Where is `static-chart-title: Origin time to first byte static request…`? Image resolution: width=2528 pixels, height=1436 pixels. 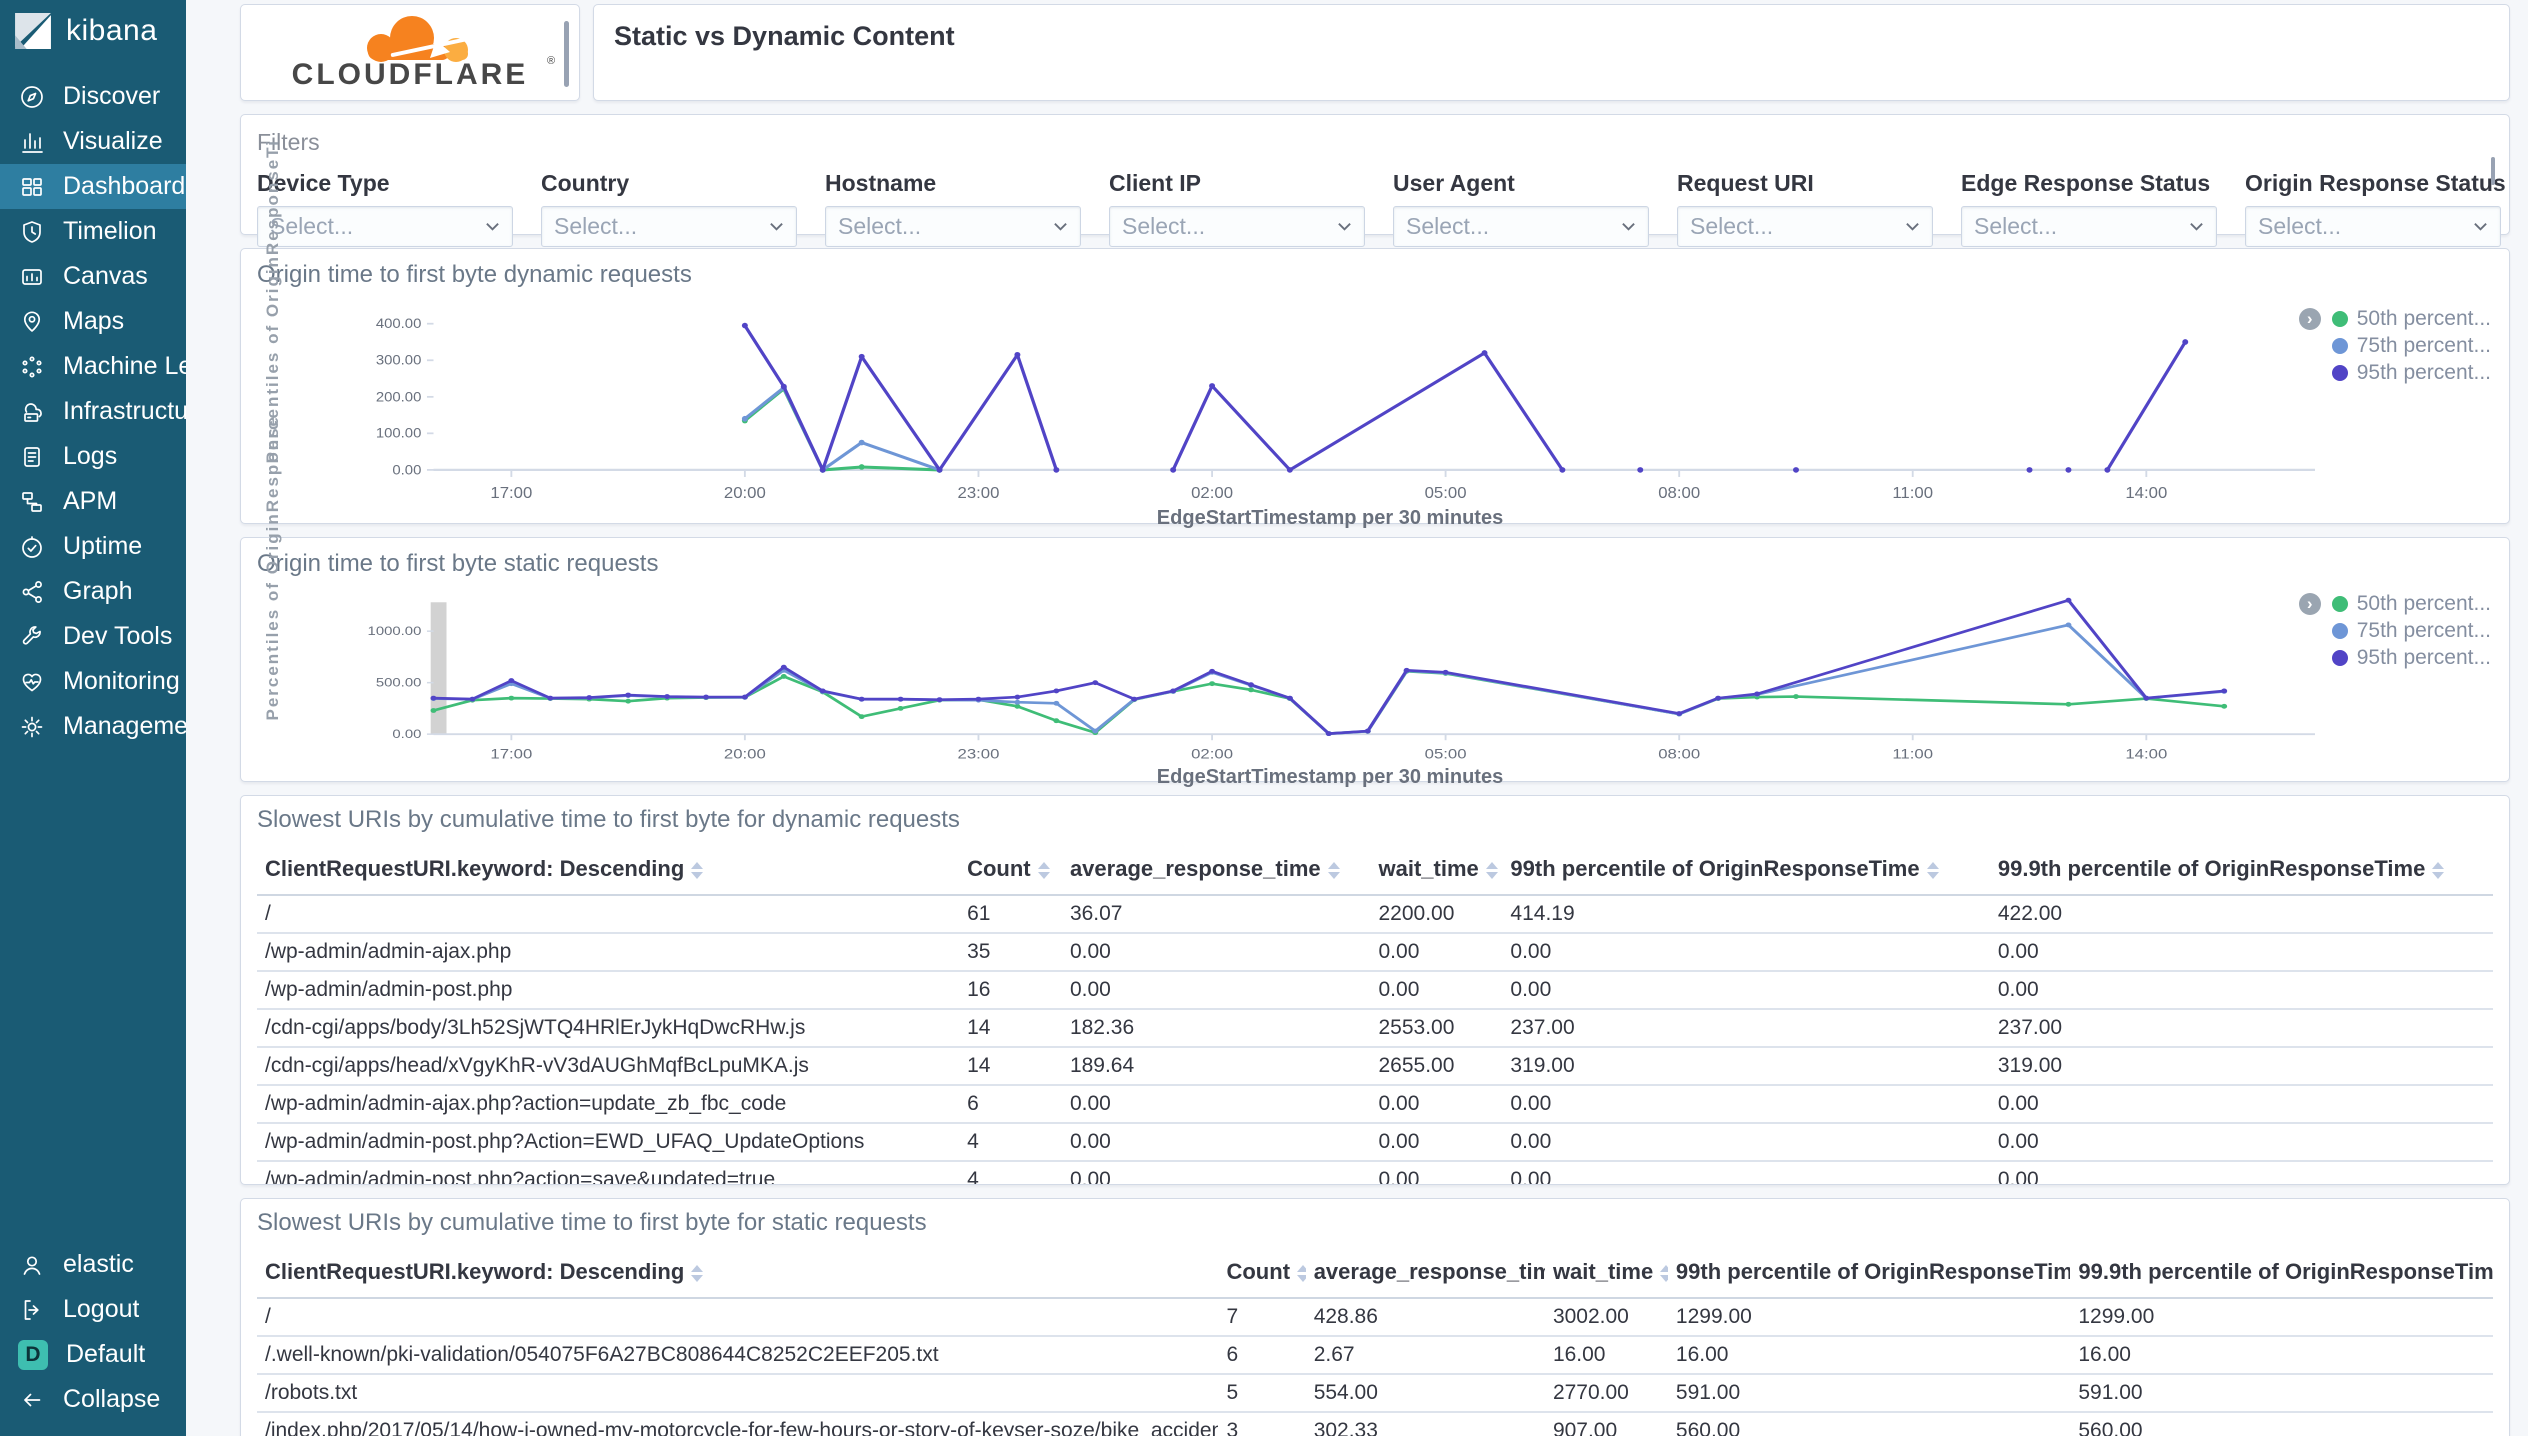
static-chart-title: Origin time to first byte static request… is located at coordinates (458, 563).